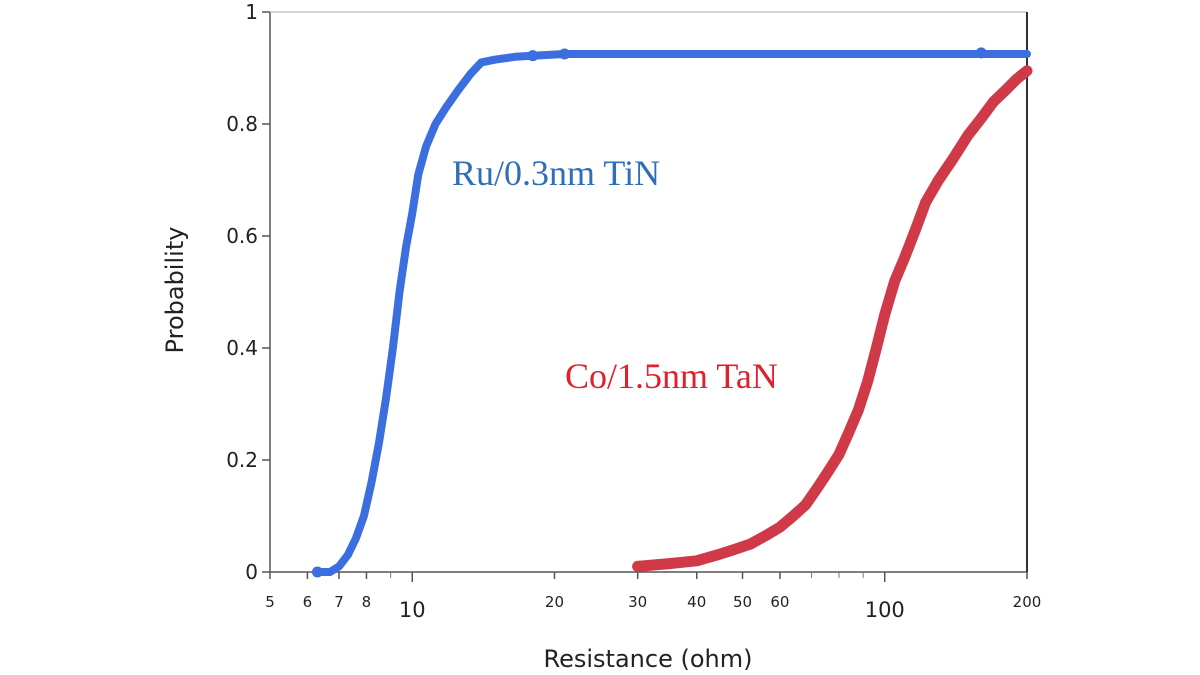 The width and height of the screenshot is (1200, 675). I want to click on x-tick-label: 50, so click(742, 602).